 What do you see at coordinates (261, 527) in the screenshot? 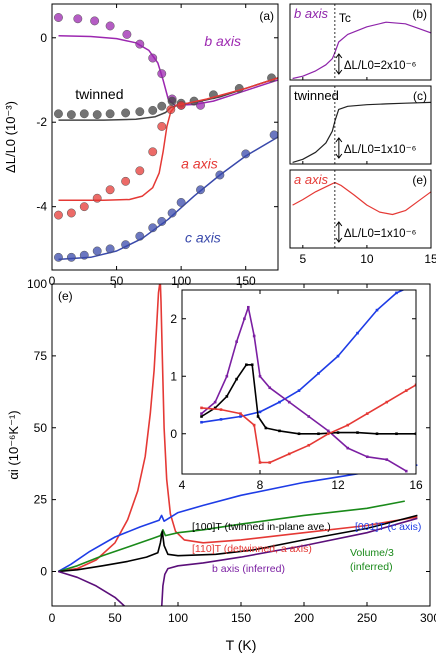
I see `legend-item: [100]T (twinned in-plane ave.)` at bounding box center [261, 527].